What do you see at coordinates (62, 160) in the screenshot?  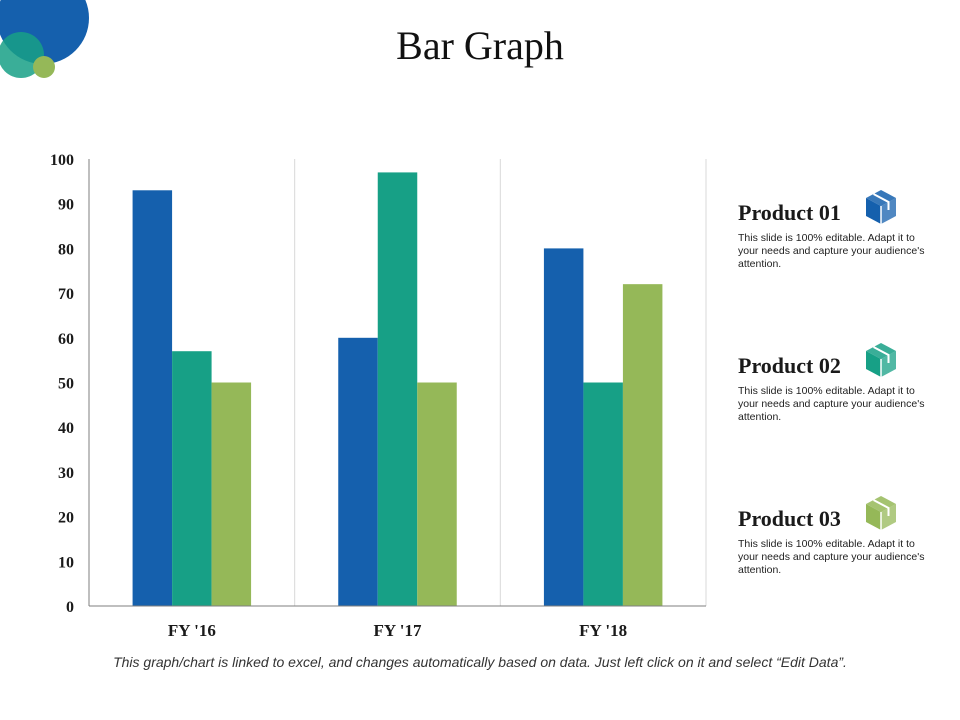 I see `y-tick-label: 100` at bounding box center [62, 160].